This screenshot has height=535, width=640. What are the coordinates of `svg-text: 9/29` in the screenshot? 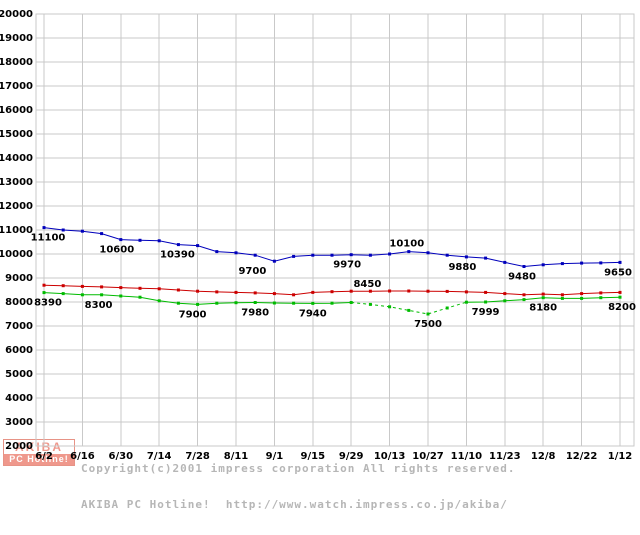 It's located at (351, 456).